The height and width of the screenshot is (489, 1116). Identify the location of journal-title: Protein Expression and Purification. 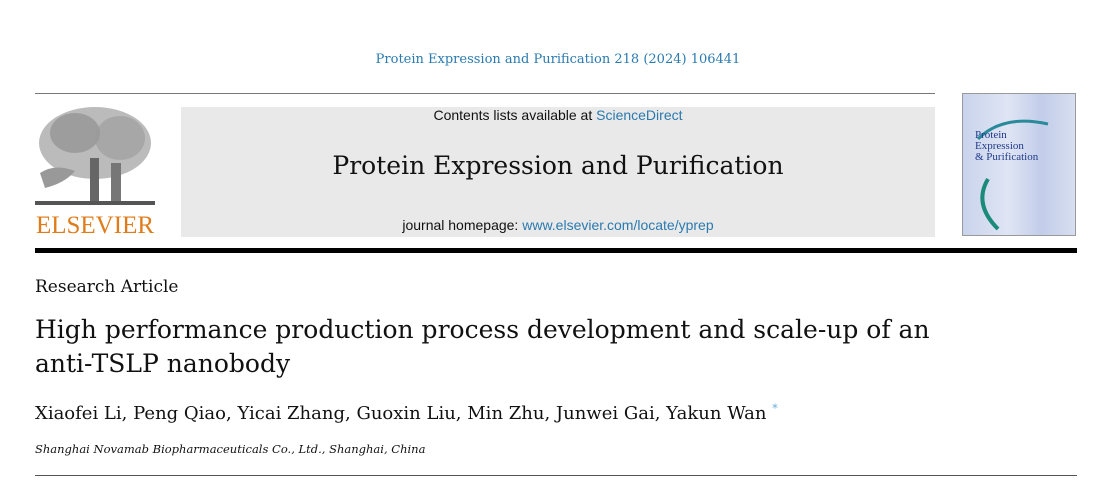
(558, 165).